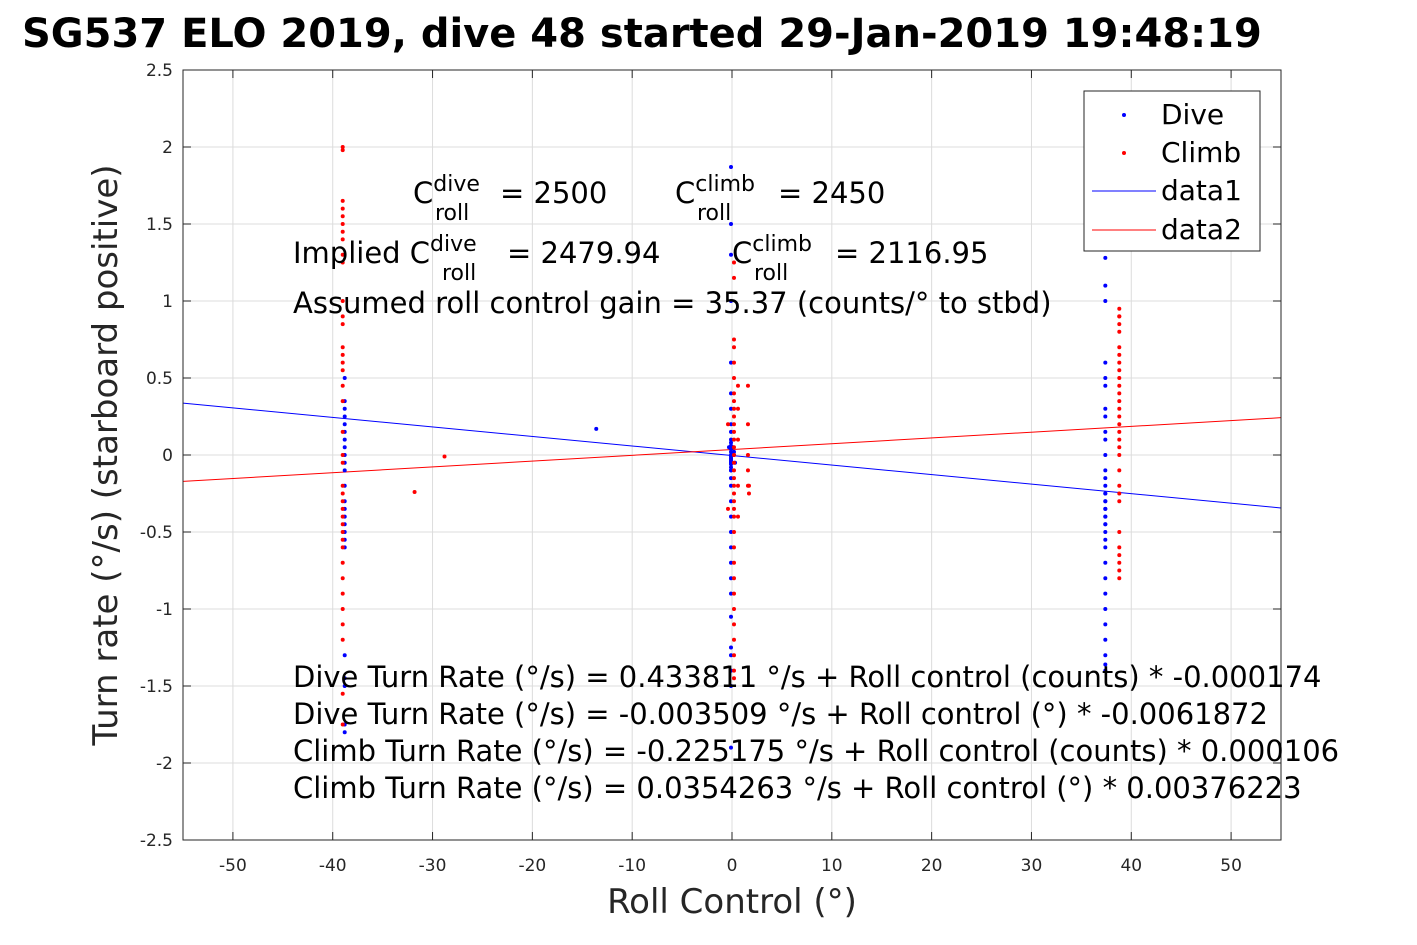  Describe the element at coordinates (164, 764) in the screenshot. I see `y-tick-label: -2` at that location.